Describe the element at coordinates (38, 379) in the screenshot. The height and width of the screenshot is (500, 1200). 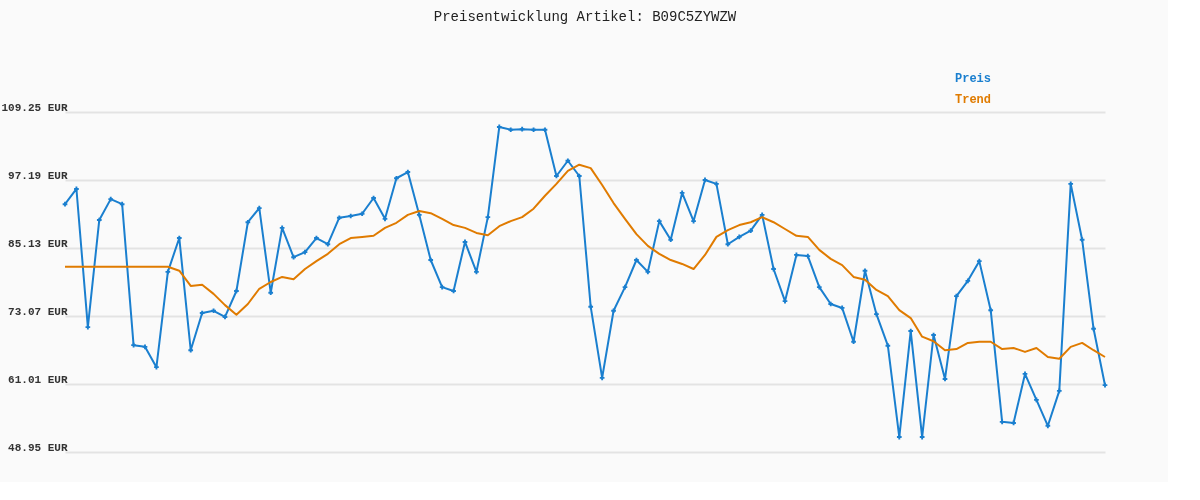
I see `y-tick-label: 61.01 EUR` at that location.